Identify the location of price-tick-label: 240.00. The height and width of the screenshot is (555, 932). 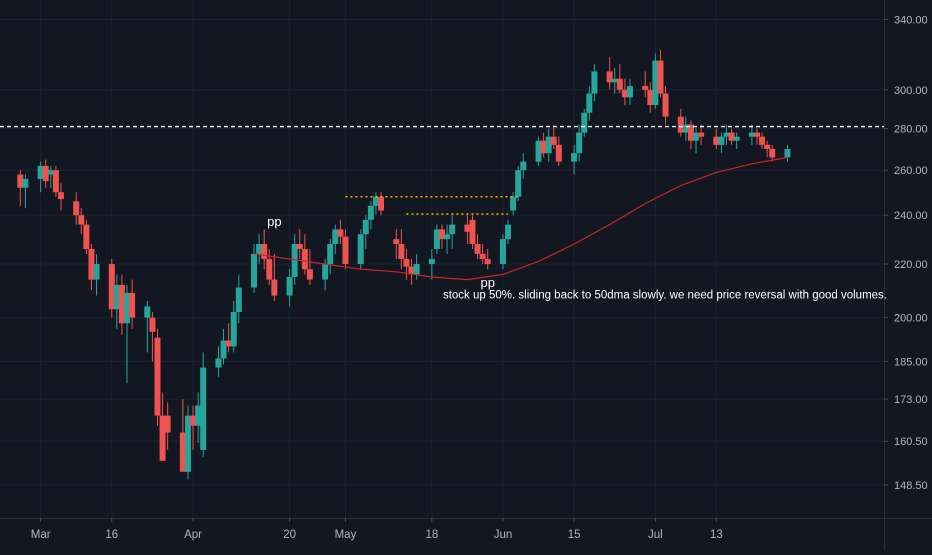
(911, 216).